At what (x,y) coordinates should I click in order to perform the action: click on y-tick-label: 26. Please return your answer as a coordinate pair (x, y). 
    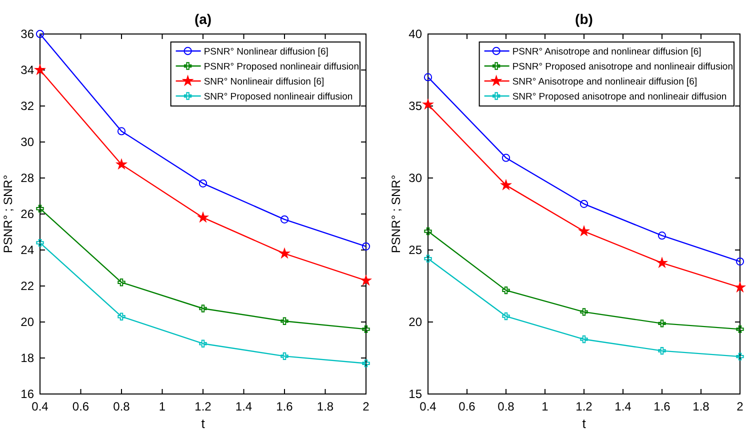
    Looking at the image, I should click on (27, 213).